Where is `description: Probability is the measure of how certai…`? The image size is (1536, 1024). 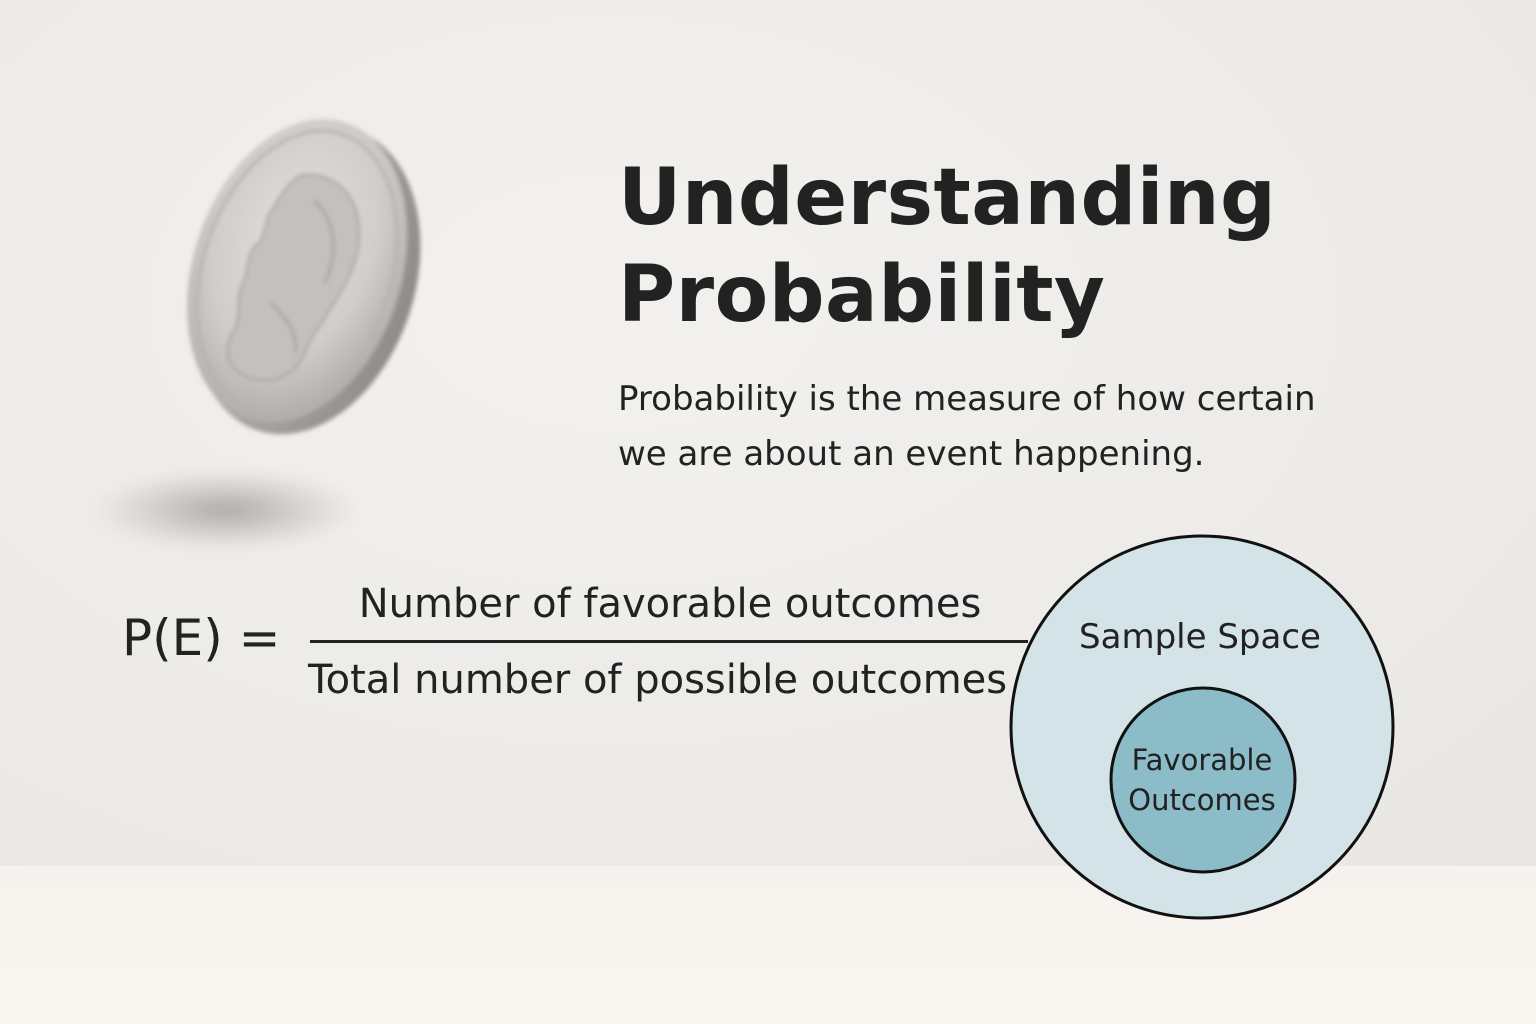 description: Probability is the measure of how certai… is located at coordinates (1018, 427).